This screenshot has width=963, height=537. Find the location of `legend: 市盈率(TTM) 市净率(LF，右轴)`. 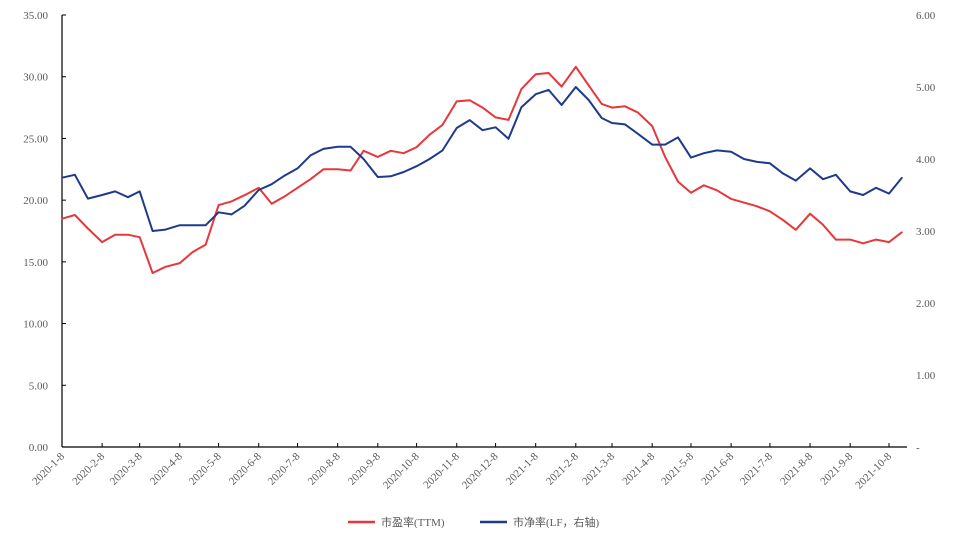

legend: 市盈率(TTM) 市净率(LF，右轴) is located at coordinates (473, 522).